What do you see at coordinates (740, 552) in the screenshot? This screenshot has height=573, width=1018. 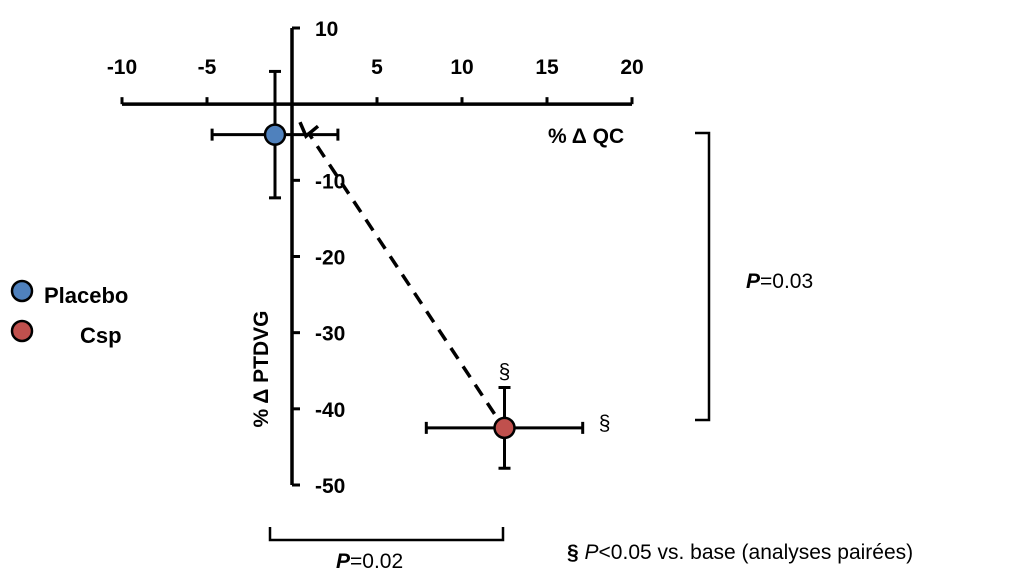 I see `footnote: § P<0.05 vs. base (analyses pairées)` at bounding box center [740, 552].